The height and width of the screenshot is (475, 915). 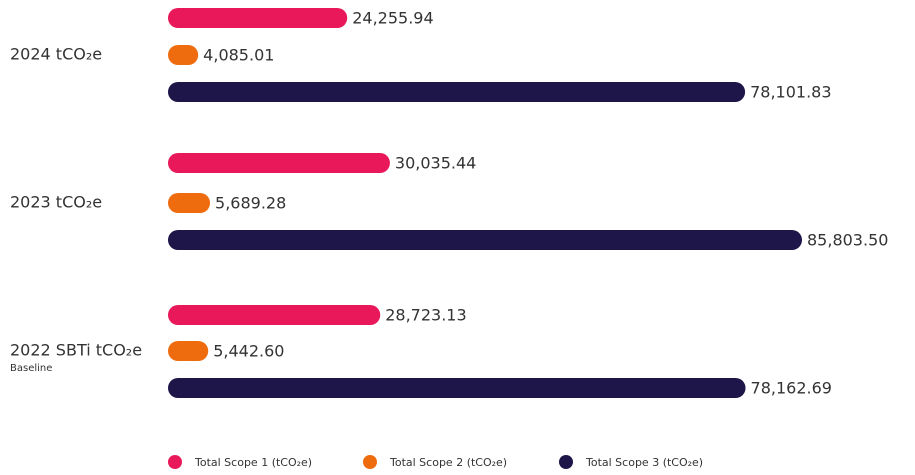 I want to click on value-label: 30,035.44, so click(x=435, y=163).